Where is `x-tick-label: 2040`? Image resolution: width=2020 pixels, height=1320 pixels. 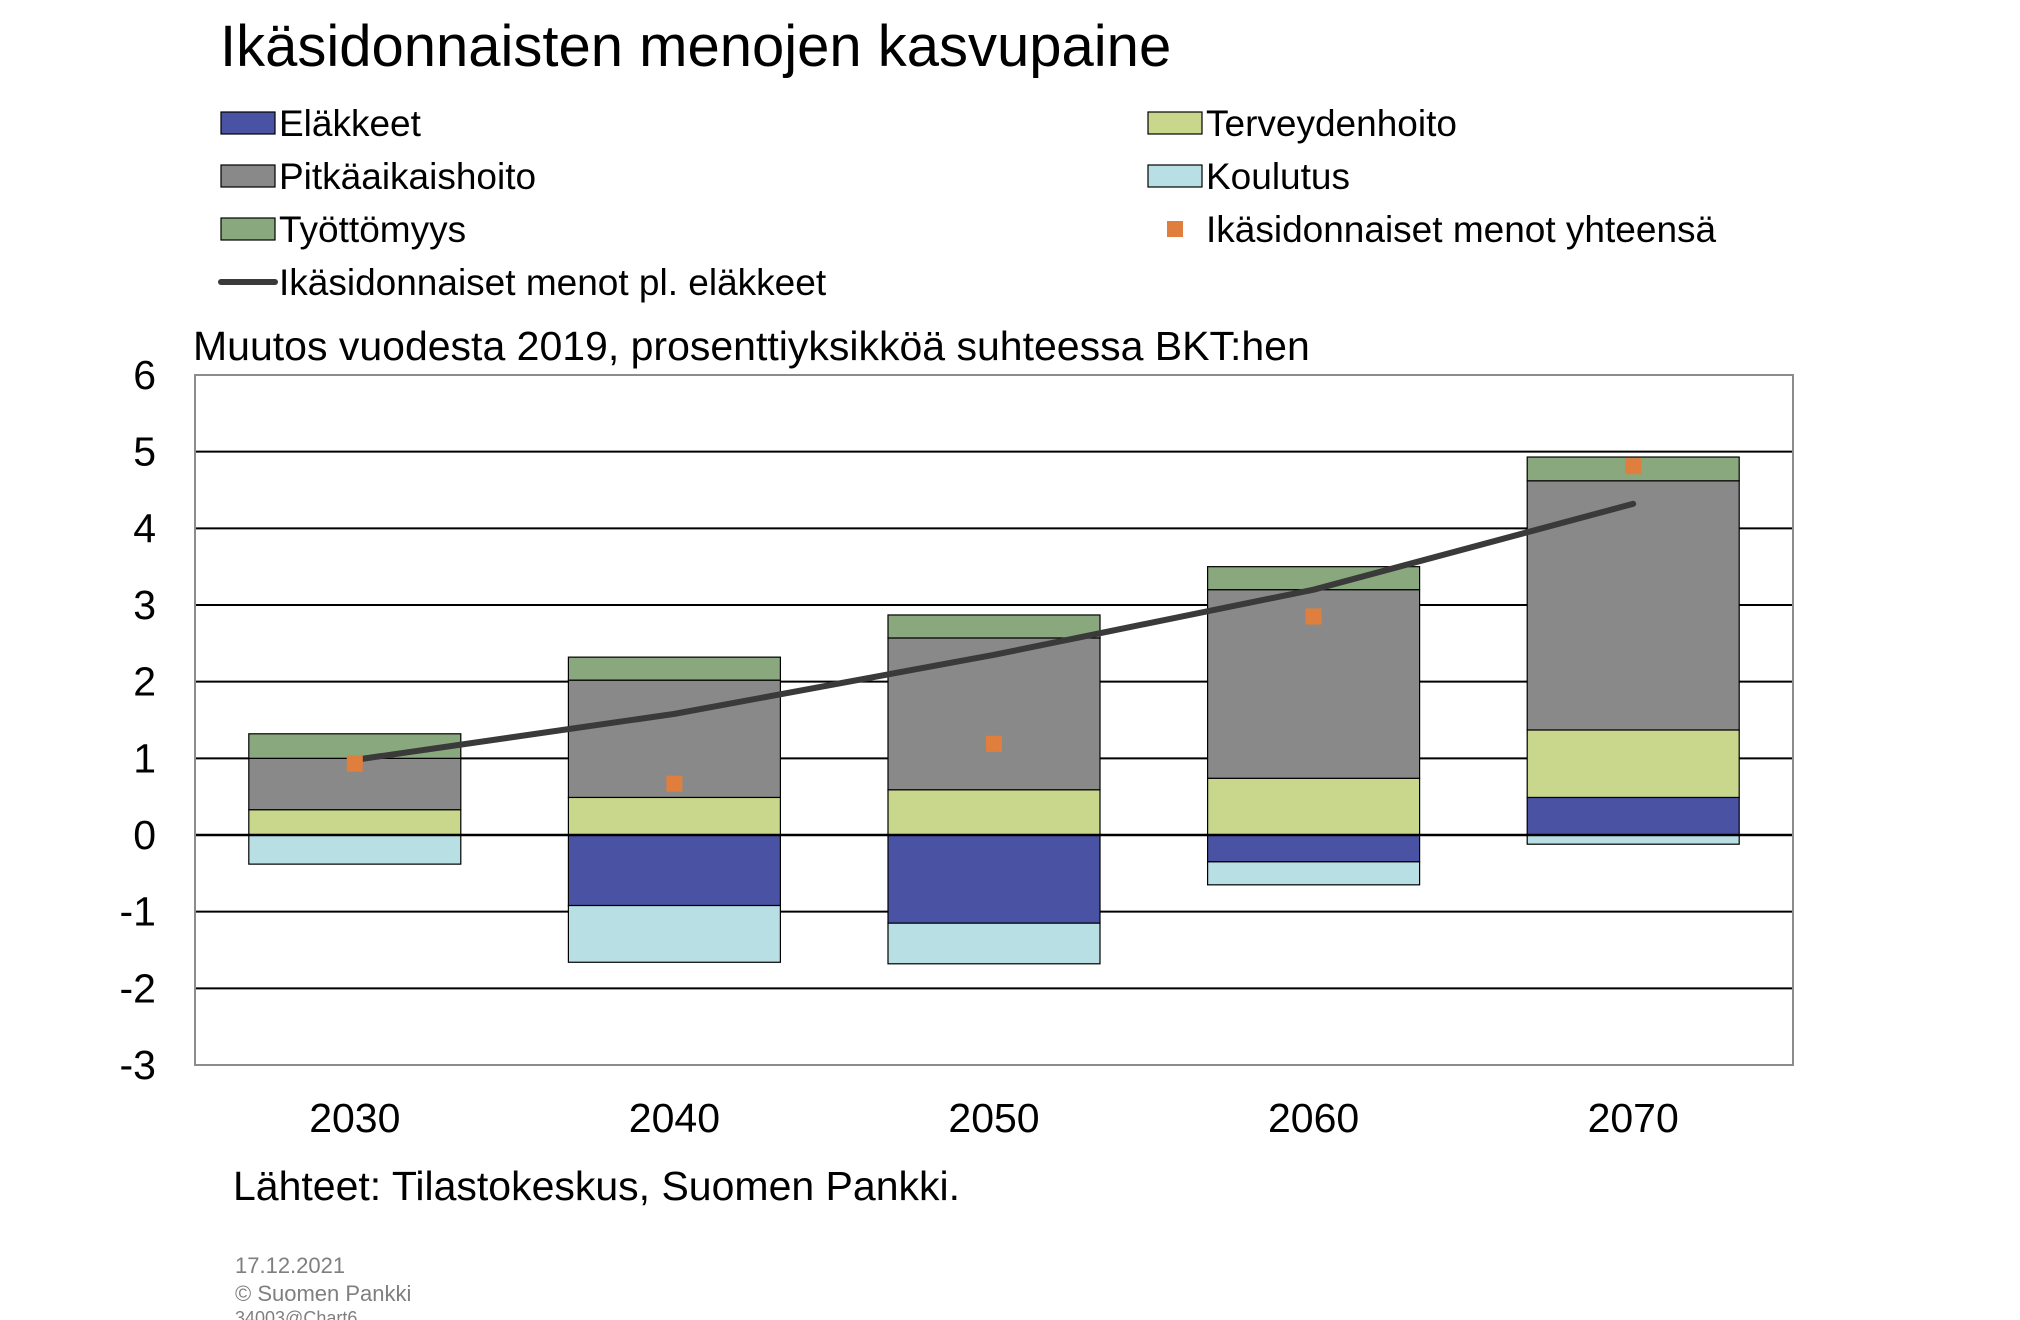 x-tick-label: 2040 is located at coordinates (674, 1118).